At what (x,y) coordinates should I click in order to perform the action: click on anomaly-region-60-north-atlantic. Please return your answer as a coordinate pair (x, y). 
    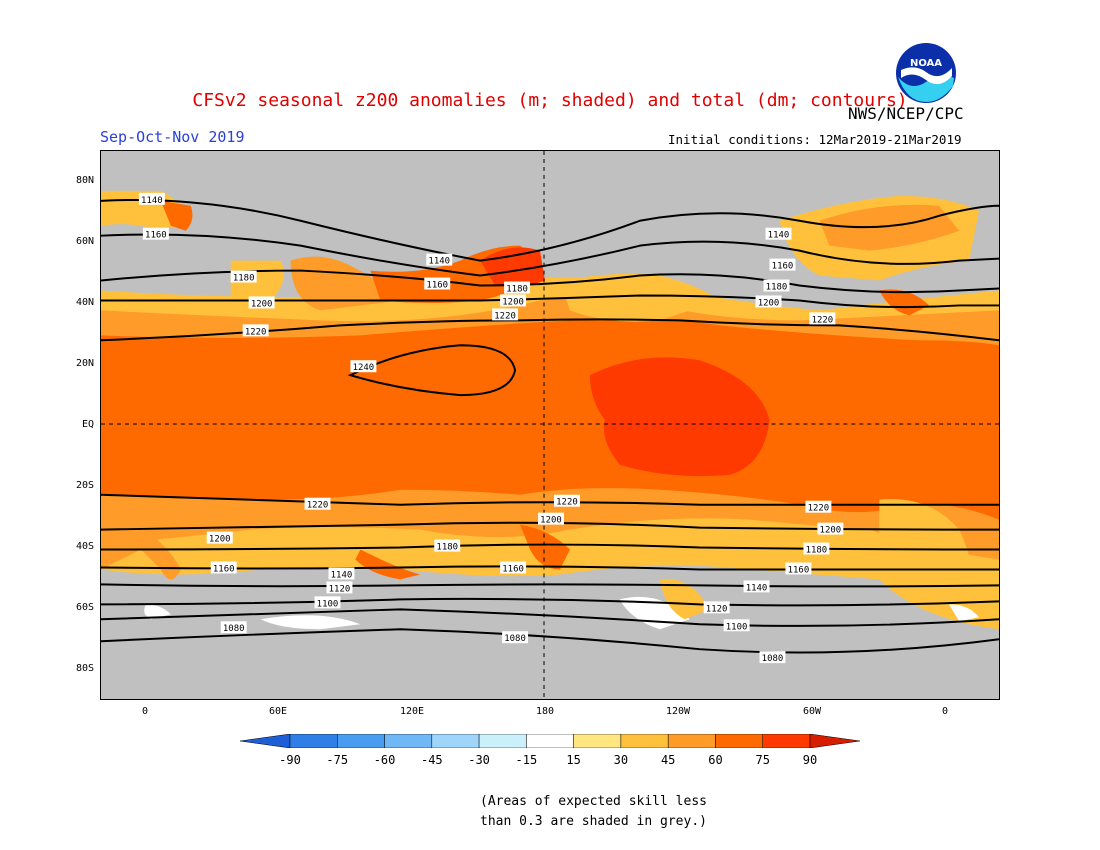
    Looking at the image, I should click on (176, 215).